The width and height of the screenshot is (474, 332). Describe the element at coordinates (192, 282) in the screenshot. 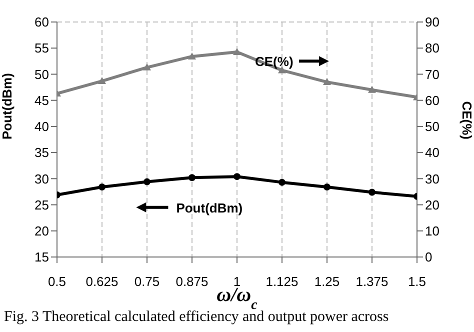

I see `x-tick-label: 0.875` at that location.